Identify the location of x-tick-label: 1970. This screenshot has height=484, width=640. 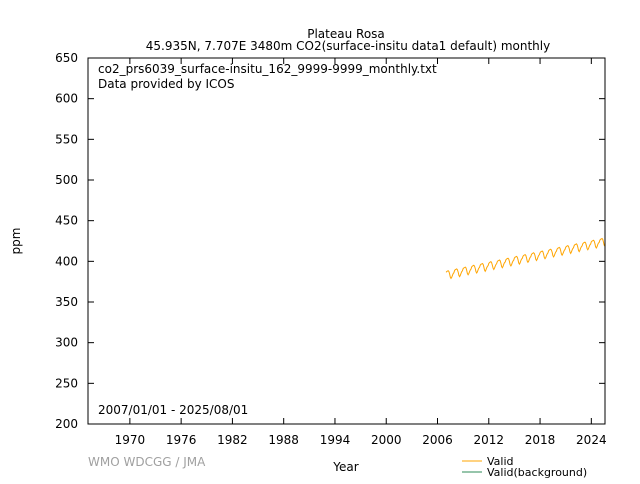
(130, 440).